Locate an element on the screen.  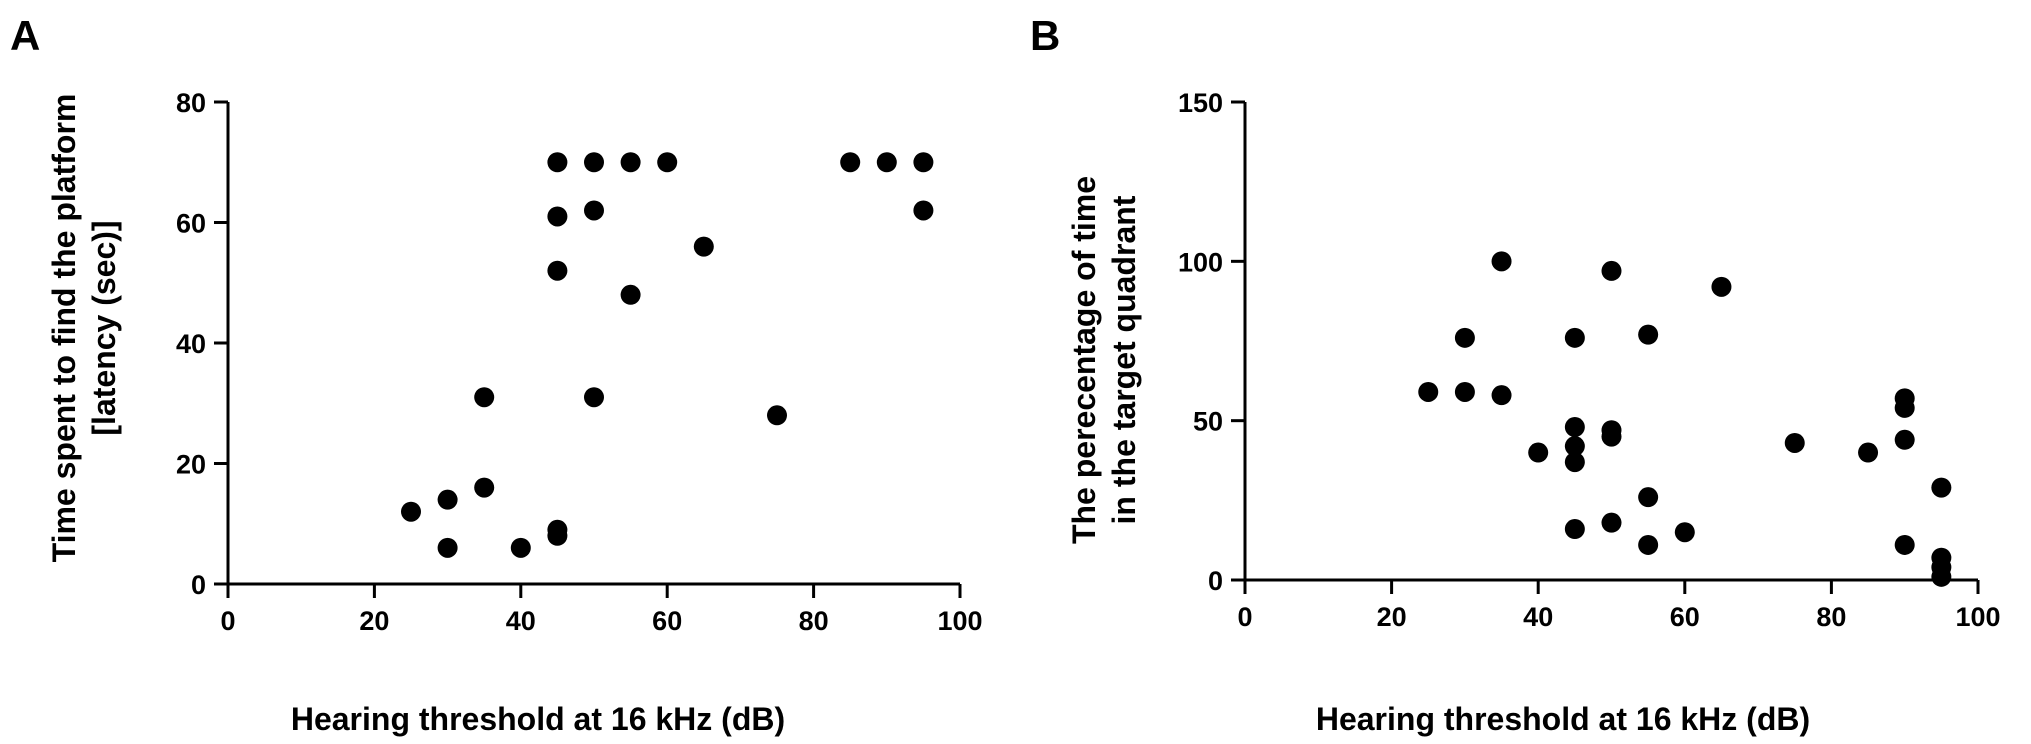
x-tick-label-a: 60 is located at coordinates (667, 621).